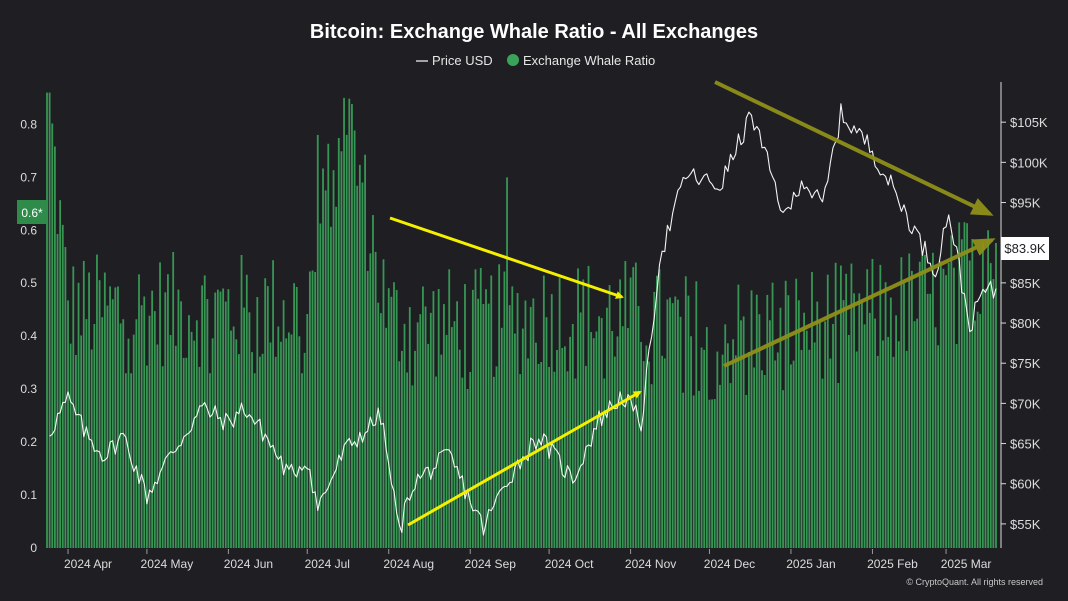  Describe the element at coordinates (1025, 363) in the screenshot. I see `right-tick-label: $75K` at that location.